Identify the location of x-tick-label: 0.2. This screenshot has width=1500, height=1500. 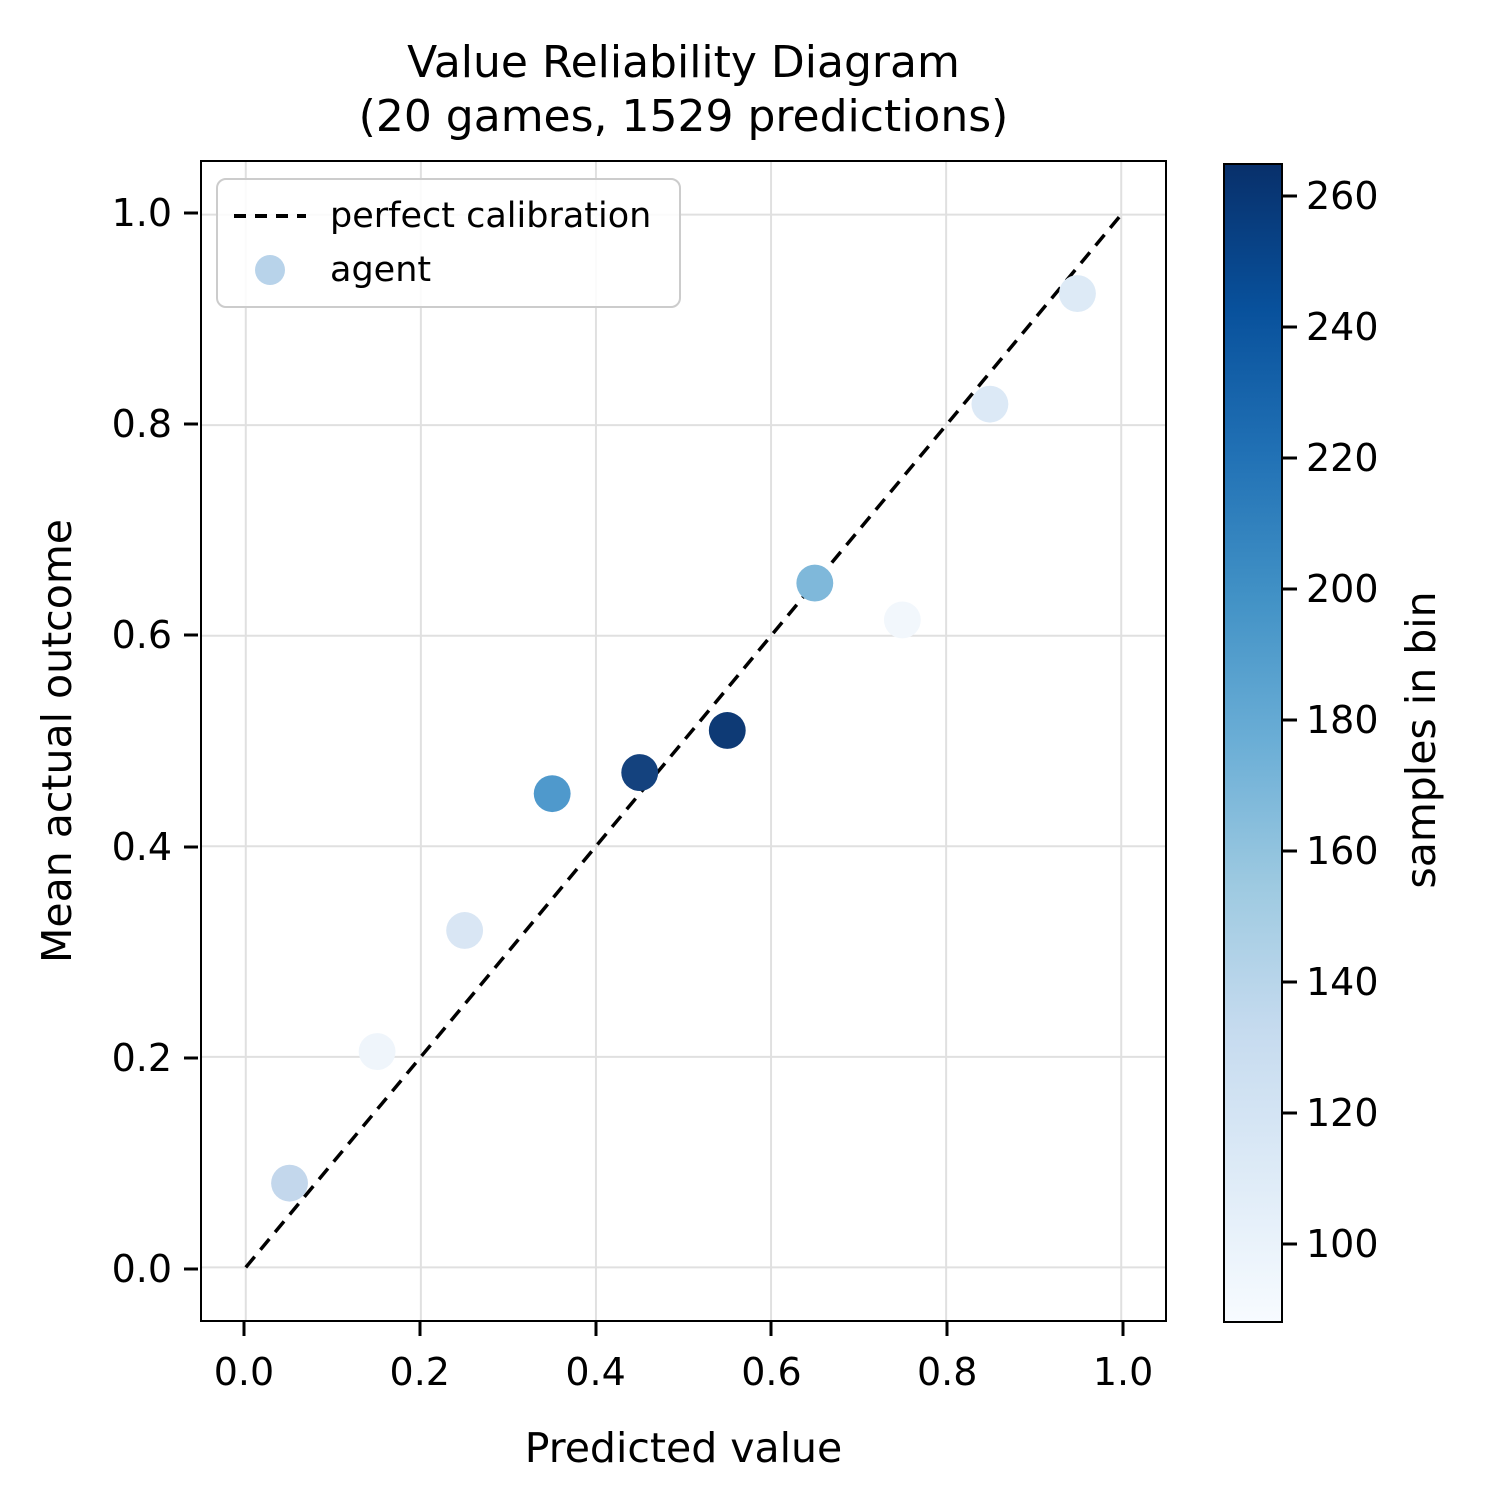
(419, 1372).